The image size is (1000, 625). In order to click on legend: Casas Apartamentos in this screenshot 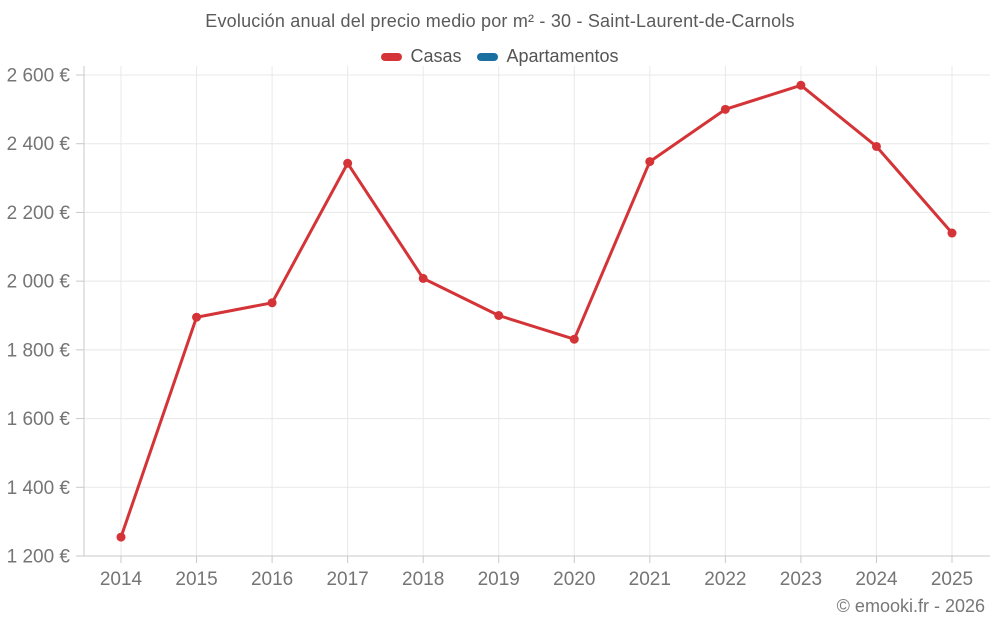, I will do `click(500, 56)`.